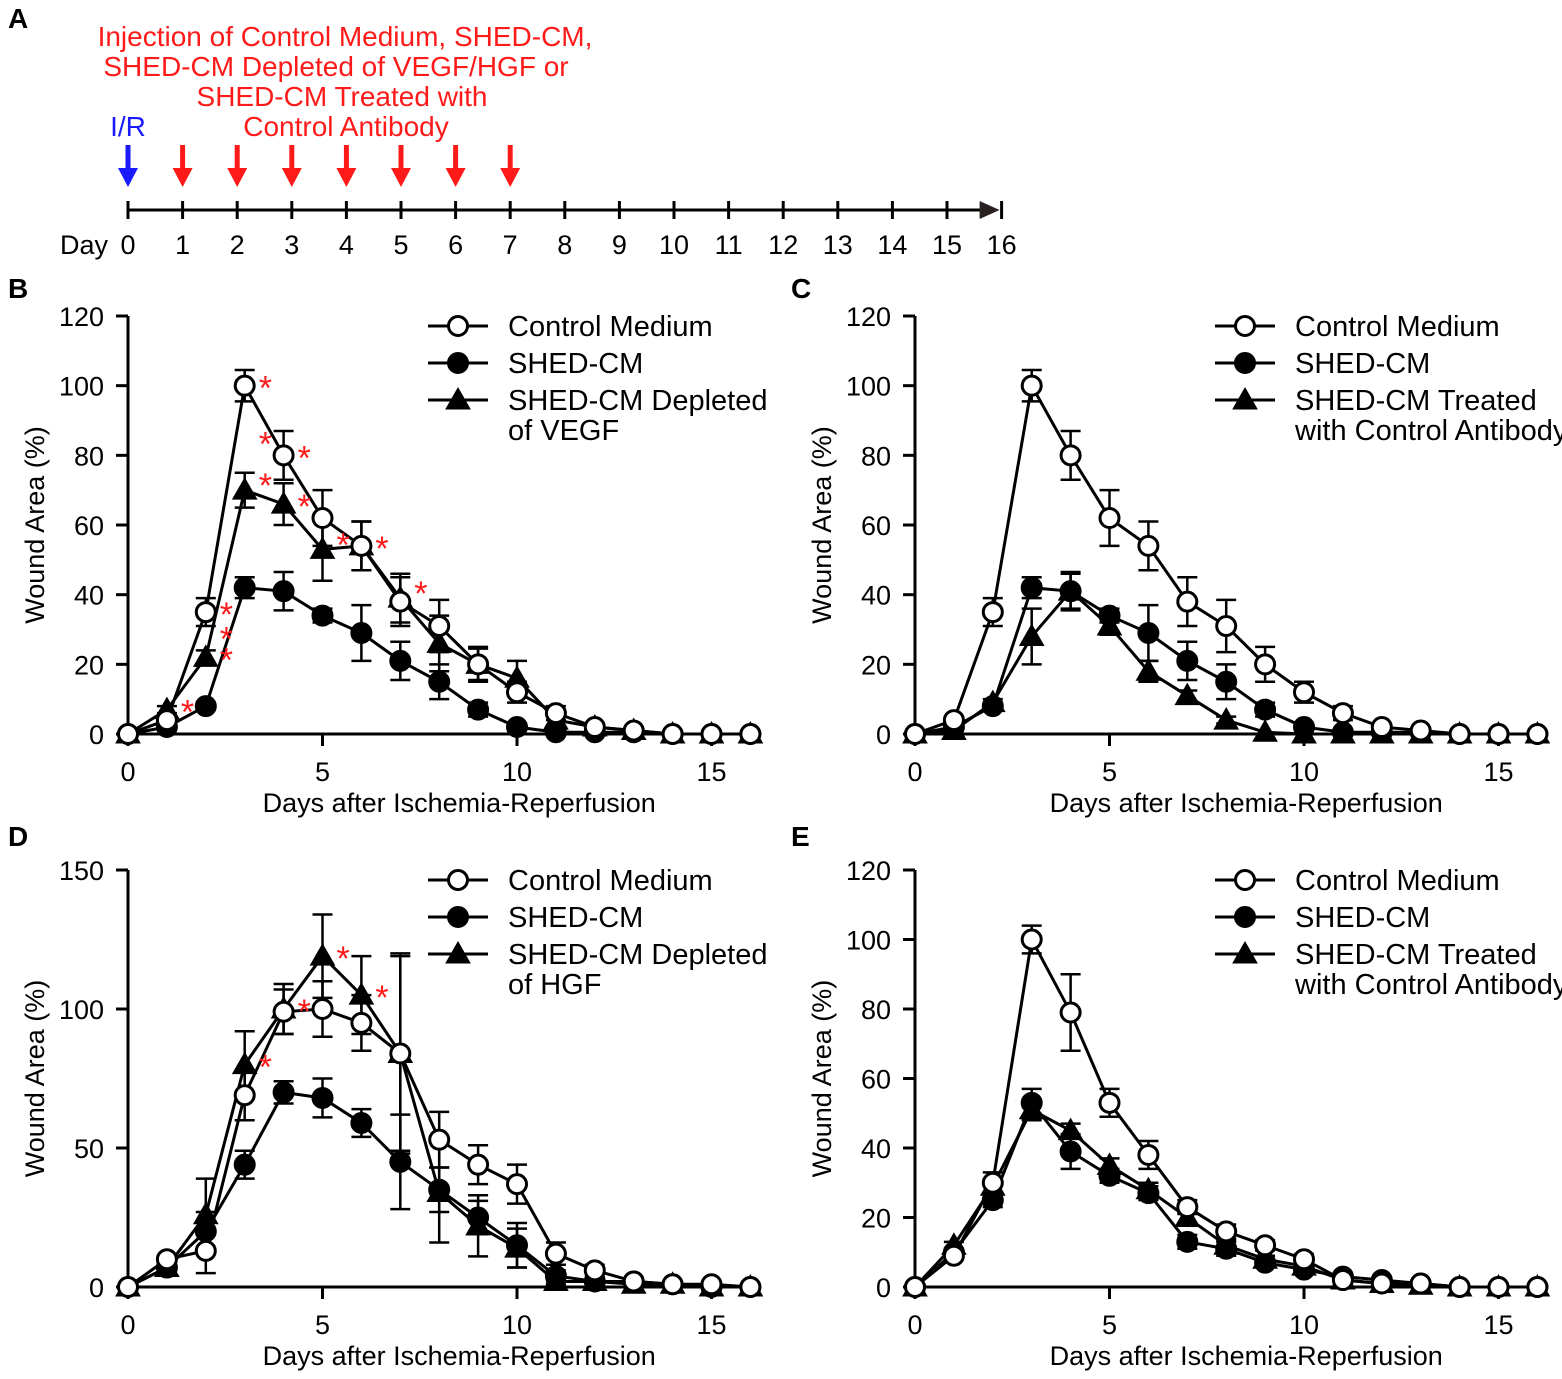 The image size is (1562, 1379). I want to click on y-axis-title-b: Wound Area (%), so click(35, 525).